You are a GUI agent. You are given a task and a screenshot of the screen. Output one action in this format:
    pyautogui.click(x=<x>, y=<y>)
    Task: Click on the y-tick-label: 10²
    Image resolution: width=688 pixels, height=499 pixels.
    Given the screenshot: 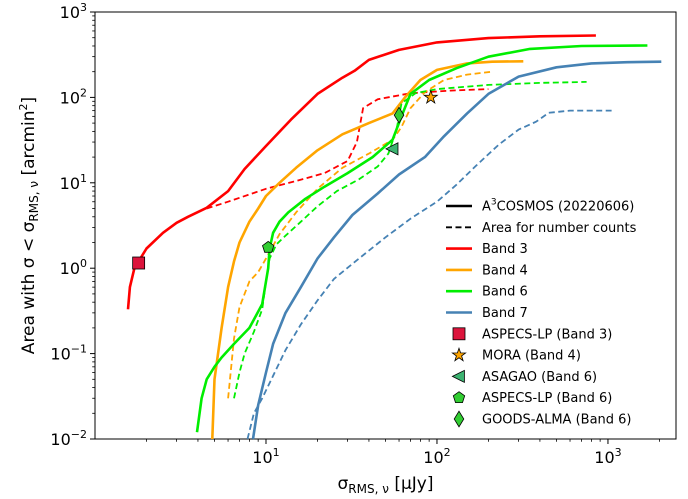 What is the action you would take?
    pyautogui.click(x=73, y=96)
    